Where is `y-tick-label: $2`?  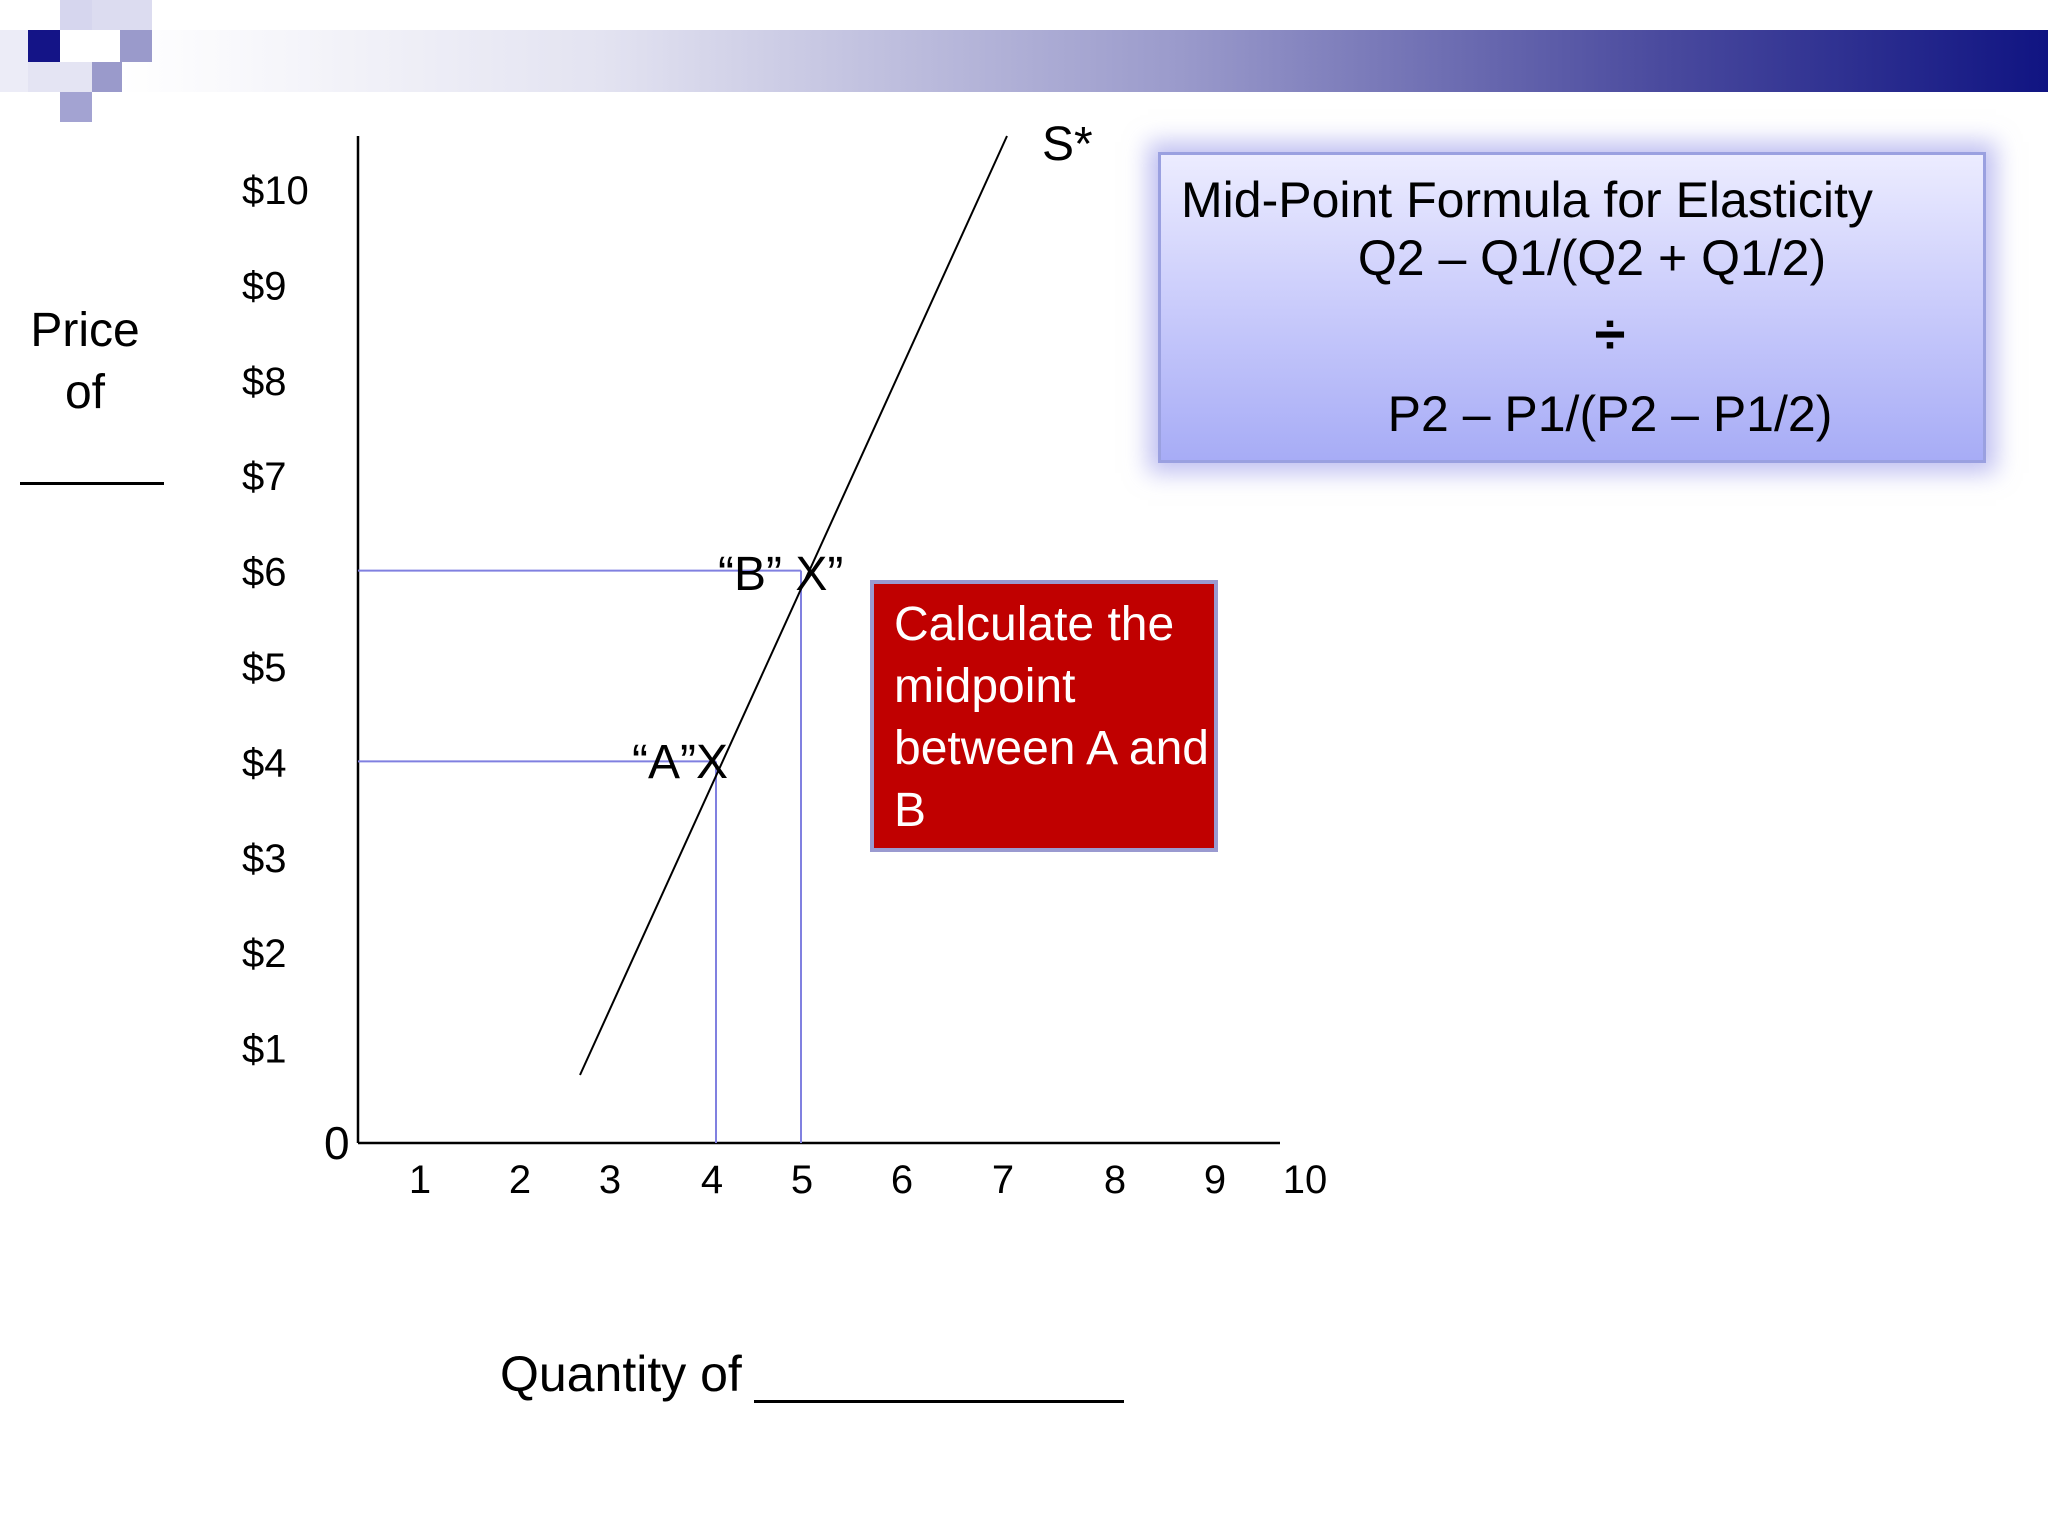
y-tick-label: $2 is located at coordinates (264, 954).